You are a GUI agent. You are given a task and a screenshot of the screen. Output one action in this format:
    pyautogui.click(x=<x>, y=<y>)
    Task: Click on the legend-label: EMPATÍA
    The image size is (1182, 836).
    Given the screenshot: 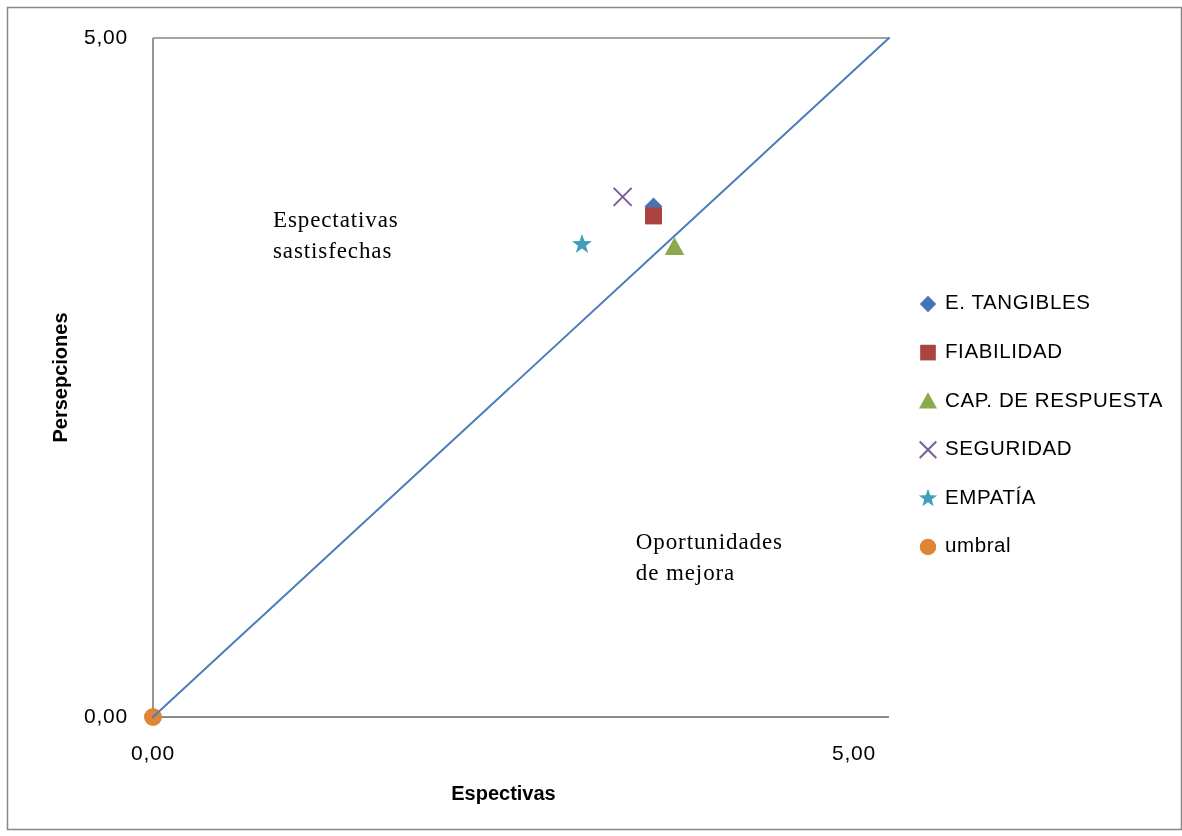 What is the action you would take?
    pyautogui.click(x=991, y=496)
    